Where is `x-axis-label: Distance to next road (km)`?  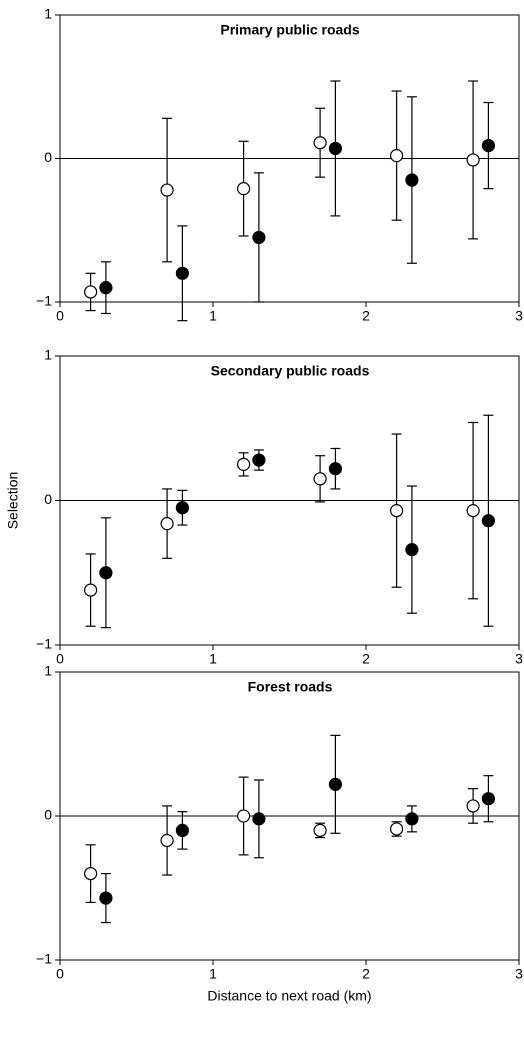
x-axis-label: Distance to next road (km) is located at coordinates (289, 996).